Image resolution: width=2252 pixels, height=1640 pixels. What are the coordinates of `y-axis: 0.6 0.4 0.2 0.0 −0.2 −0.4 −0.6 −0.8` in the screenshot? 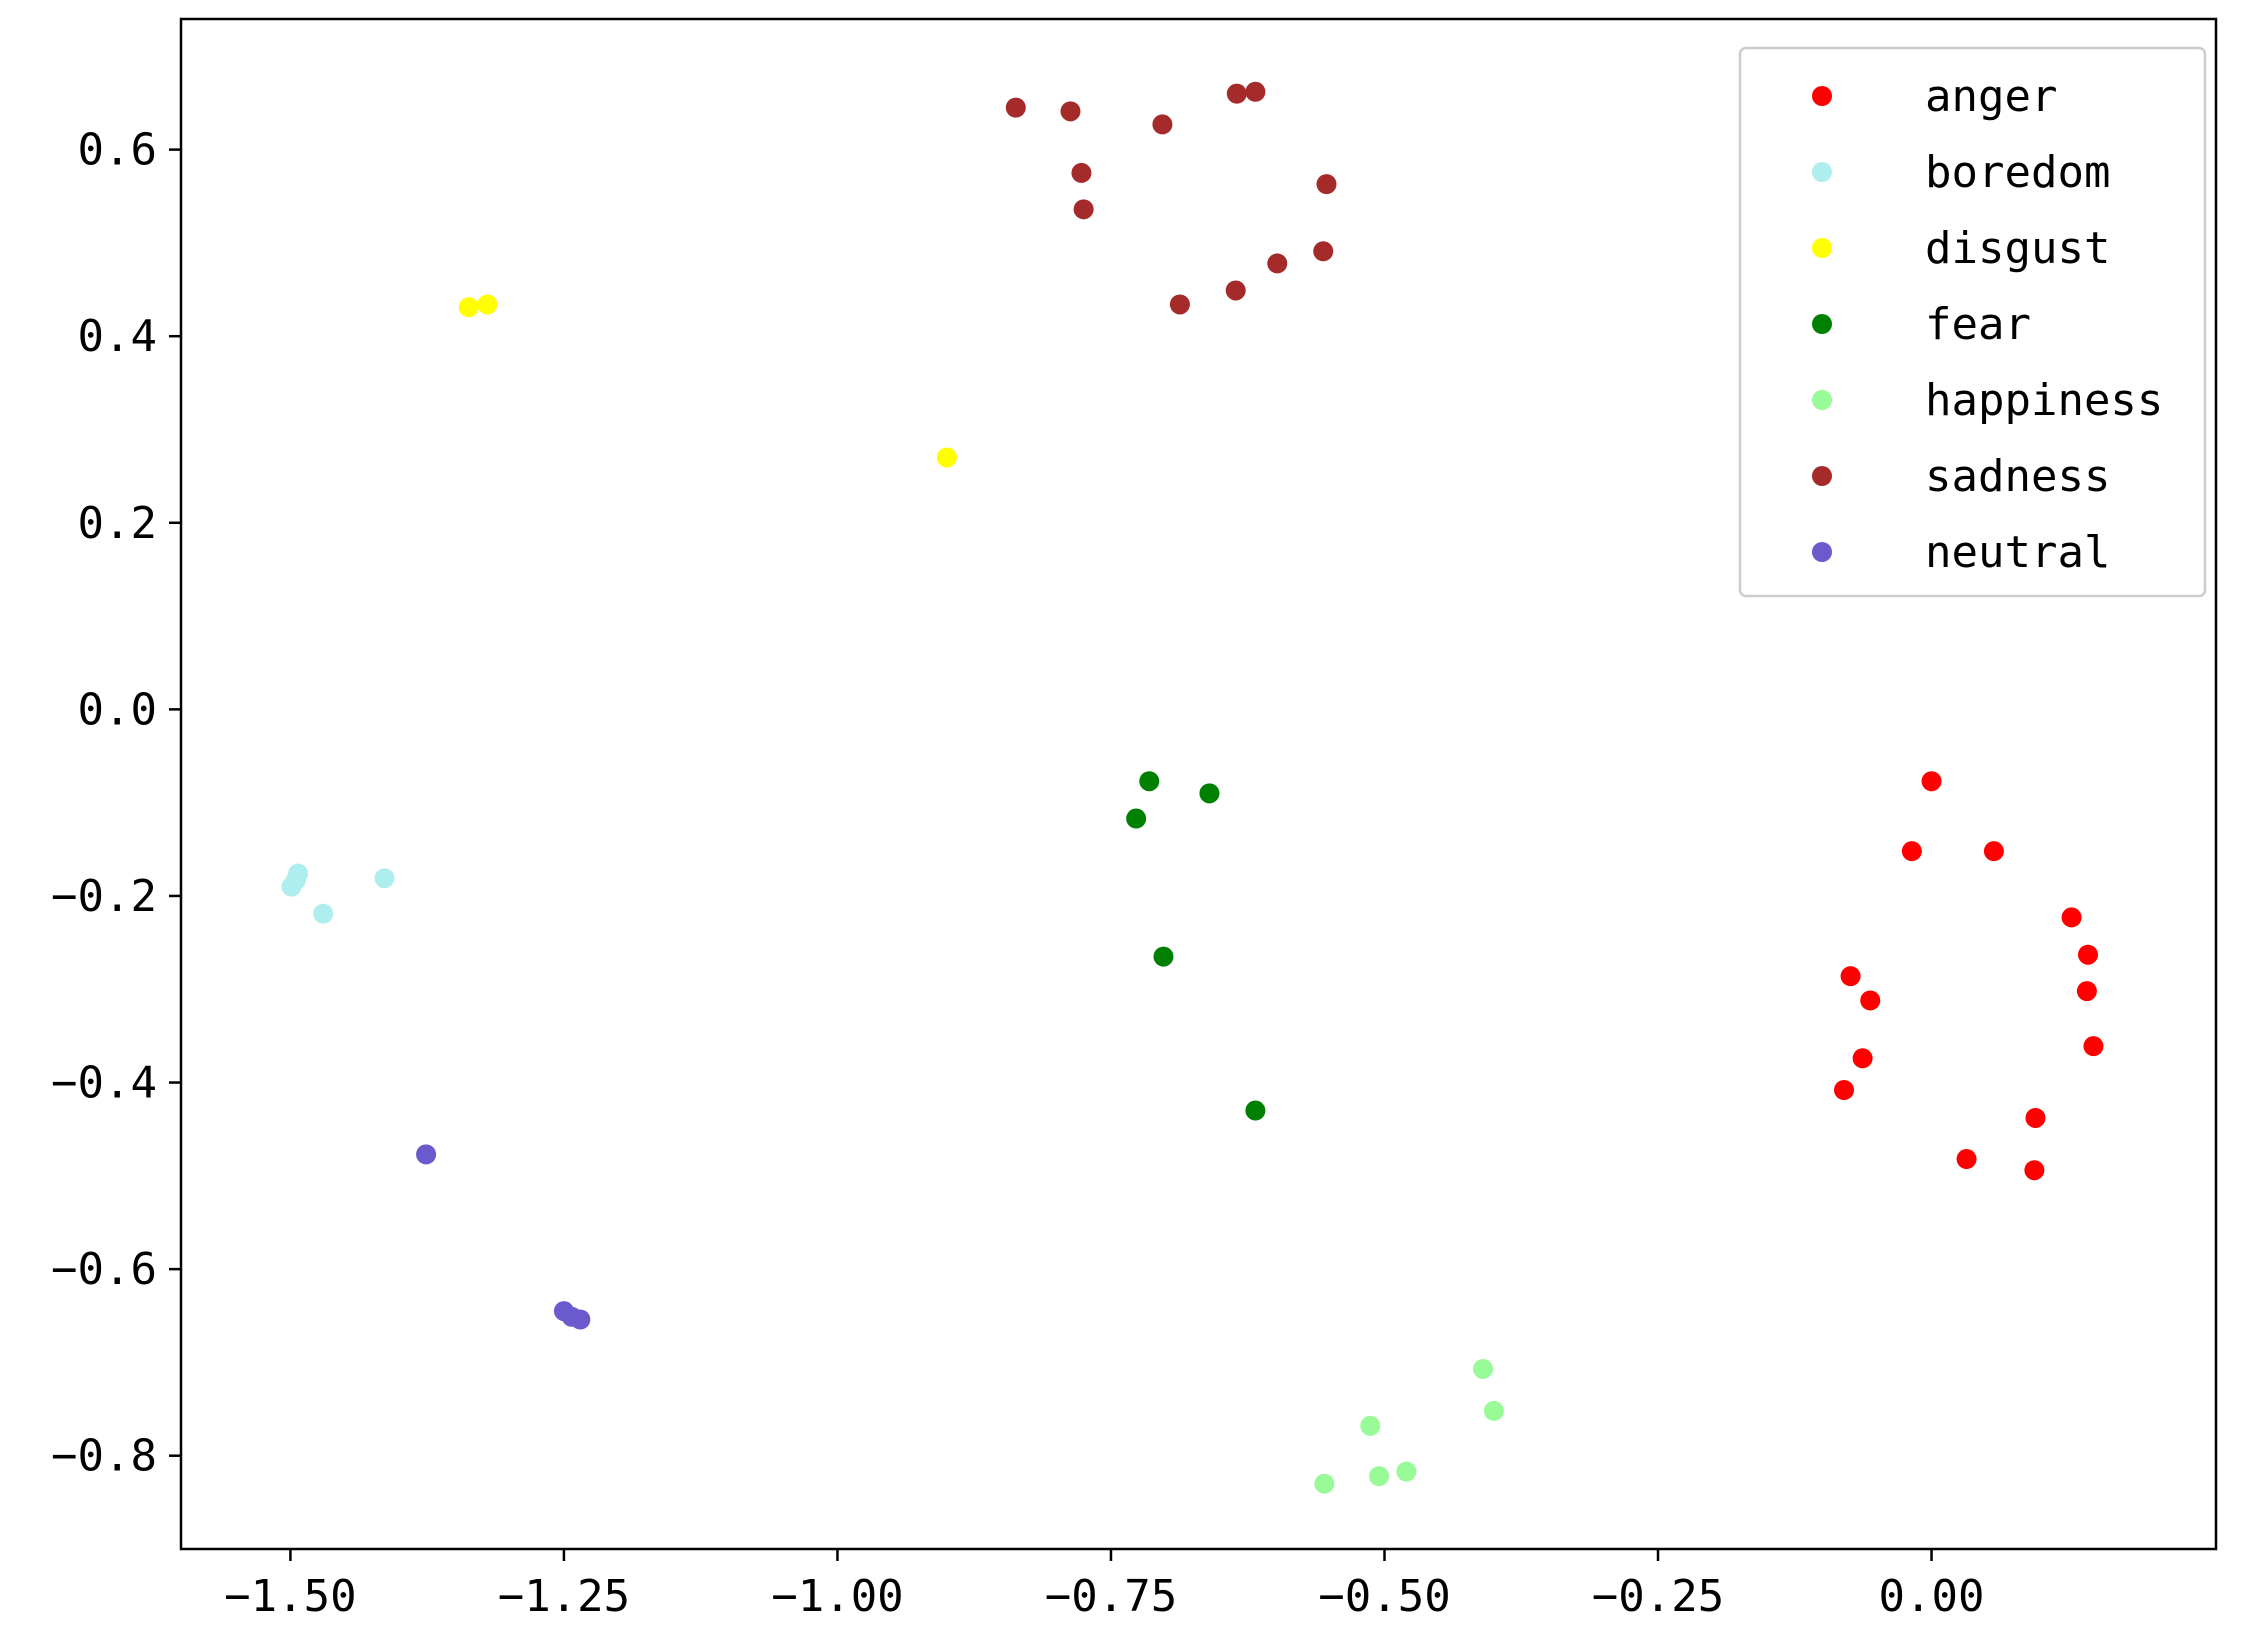 It's located at (116, 803).